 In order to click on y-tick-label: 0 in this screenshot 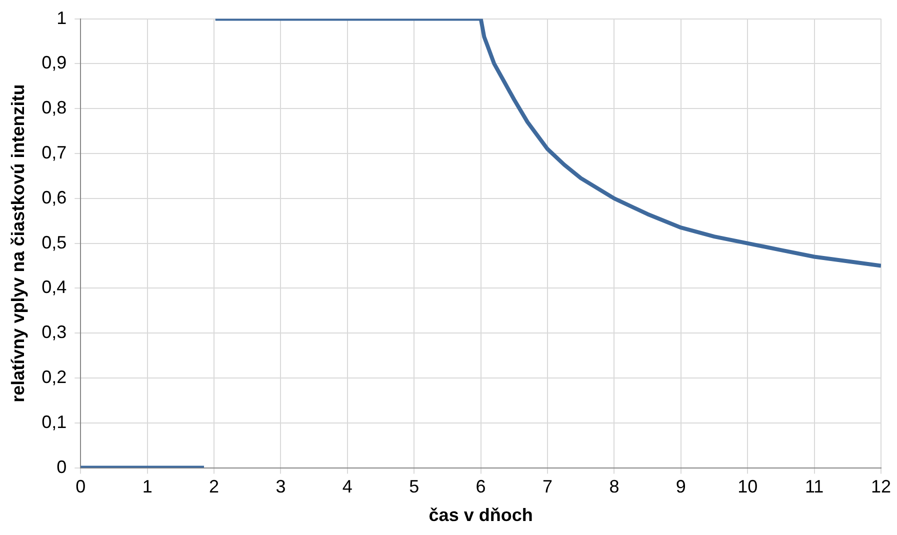, I will do `click(61, 466)`.